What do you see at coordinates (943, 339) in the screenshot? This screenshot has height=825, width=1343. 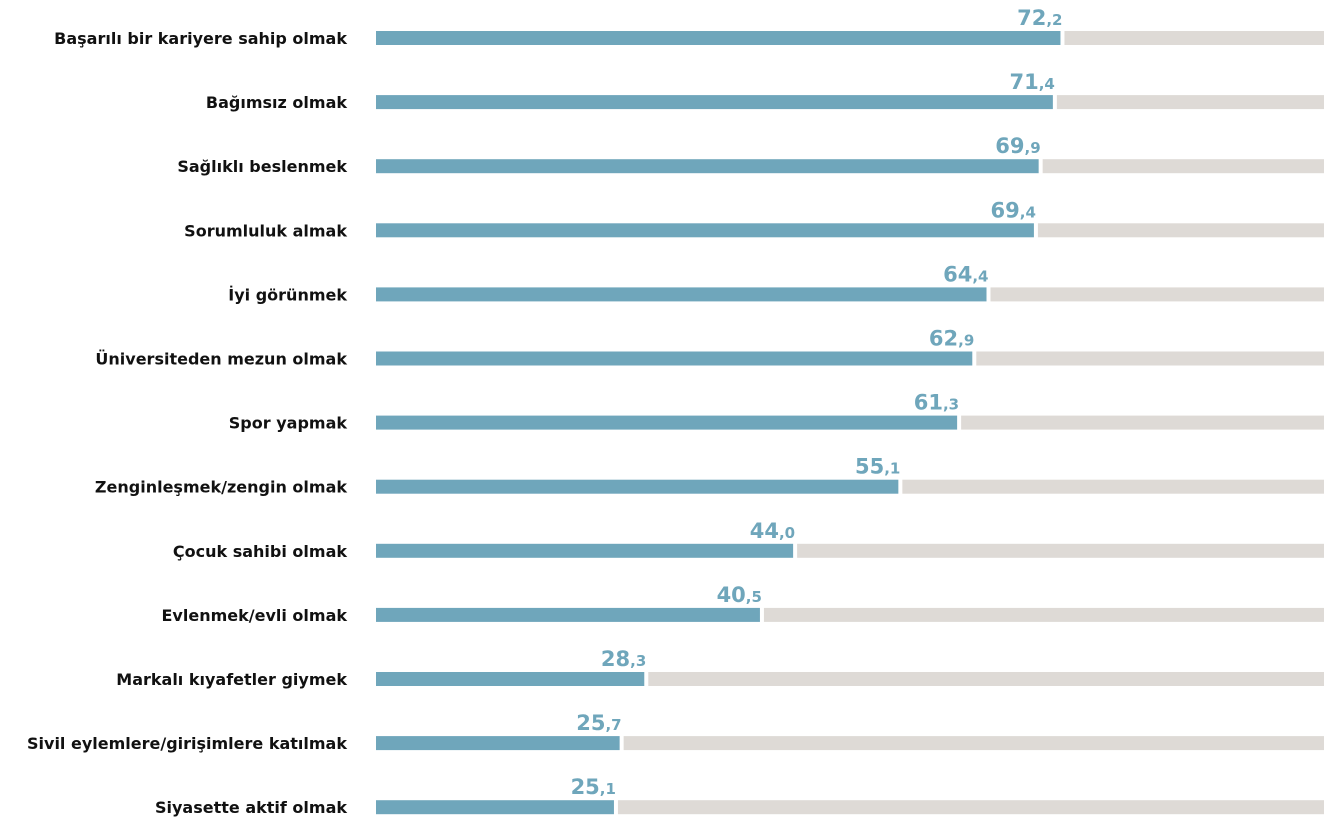 I see `value-label-integer: 62` at bounding box center [943, 339].